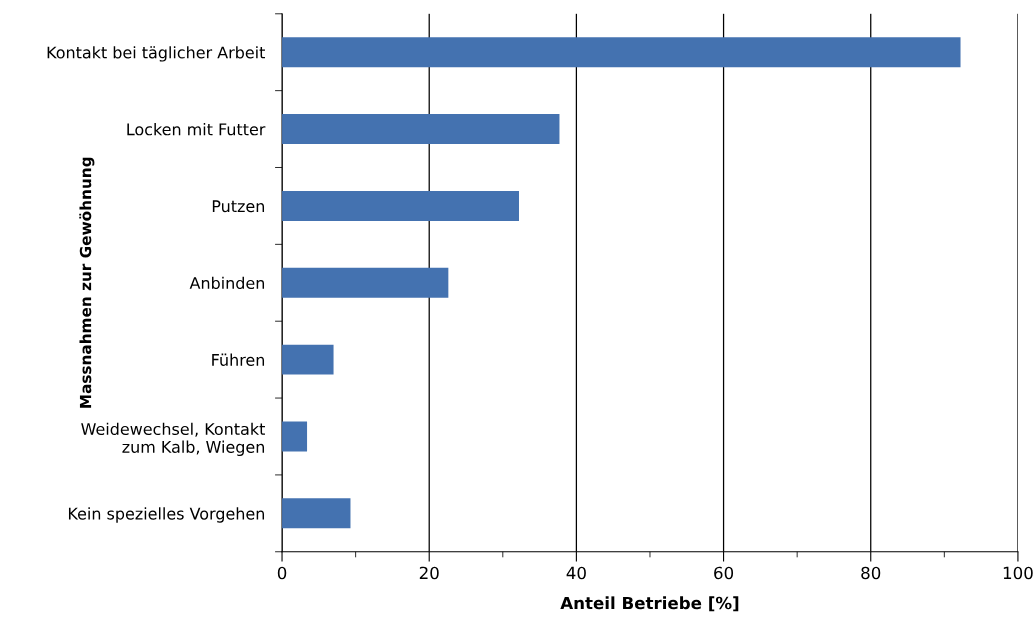  I want to click on y-tick-label: Kontakt bei täglicher Arbeit, so click(156, 54).